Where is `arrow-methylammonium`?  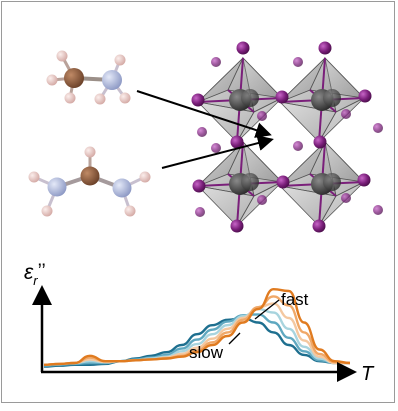 arrow-methylammonium is located at coordinates (204, 114).